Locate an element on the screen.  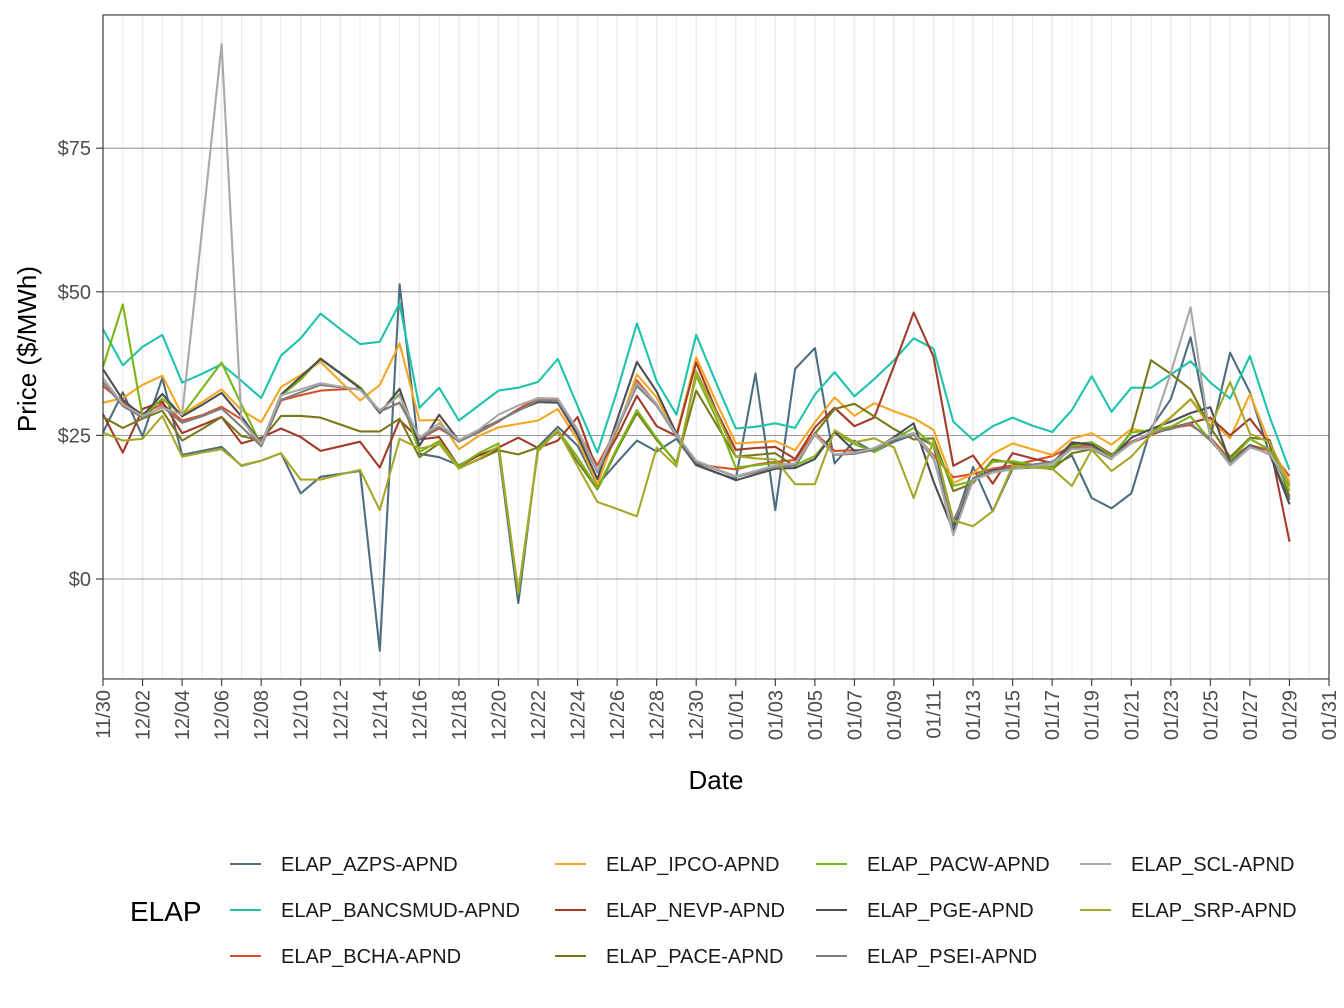
legend-item-elap-pacw-apnd: ELAP_PACW-APND is located at coordinates (933, 865).